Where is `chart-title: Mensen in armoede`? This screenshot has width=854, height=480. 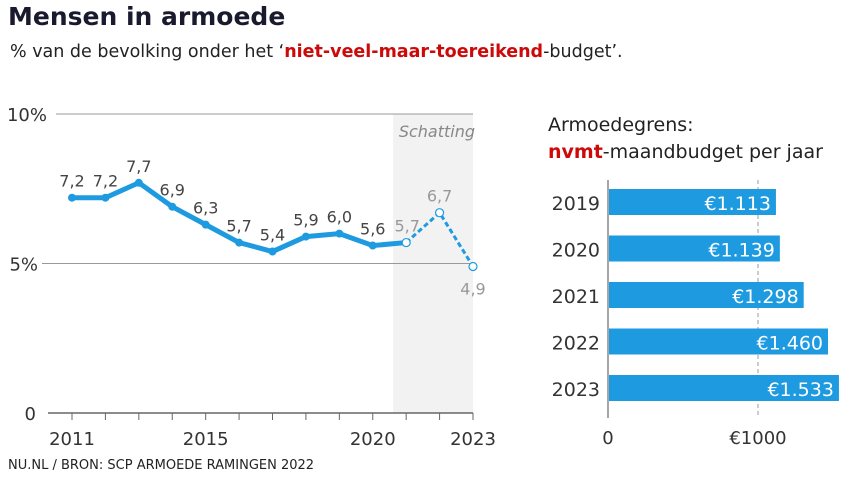
chart-title: Mensen in armoede is located at coordinates (147, 16).